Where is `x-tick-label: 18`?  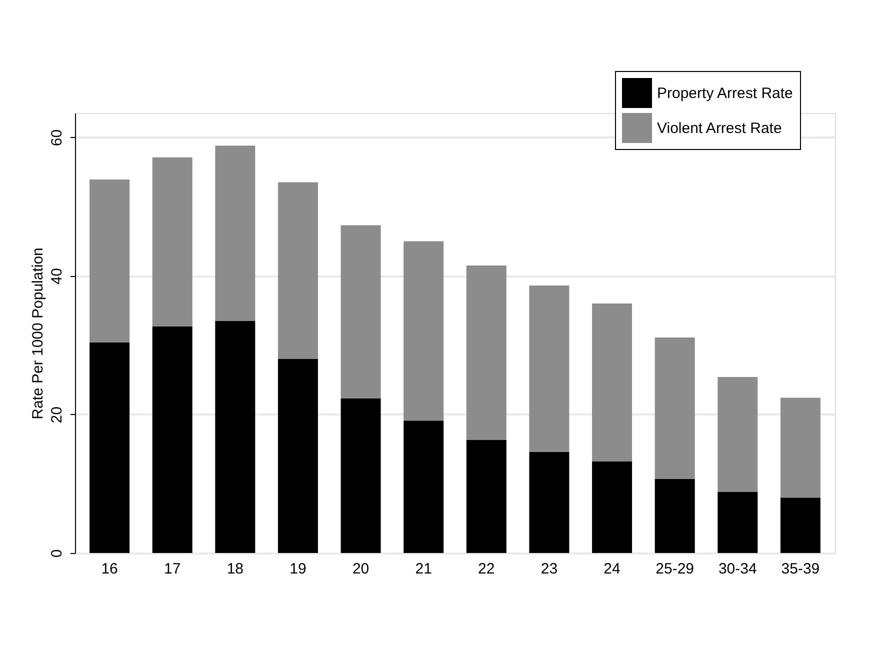
x-tick-label: 18 is located at coordinates (235, 569).